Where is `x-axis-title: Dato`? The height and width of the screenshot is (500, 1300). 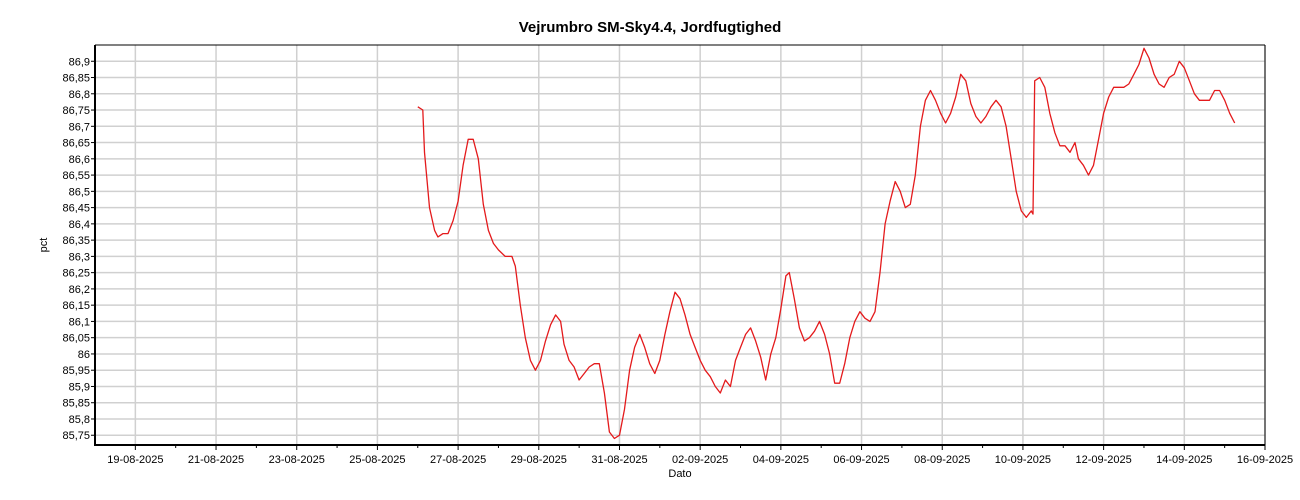
x-axis-title: Dato is located at coordinates (679, 474).